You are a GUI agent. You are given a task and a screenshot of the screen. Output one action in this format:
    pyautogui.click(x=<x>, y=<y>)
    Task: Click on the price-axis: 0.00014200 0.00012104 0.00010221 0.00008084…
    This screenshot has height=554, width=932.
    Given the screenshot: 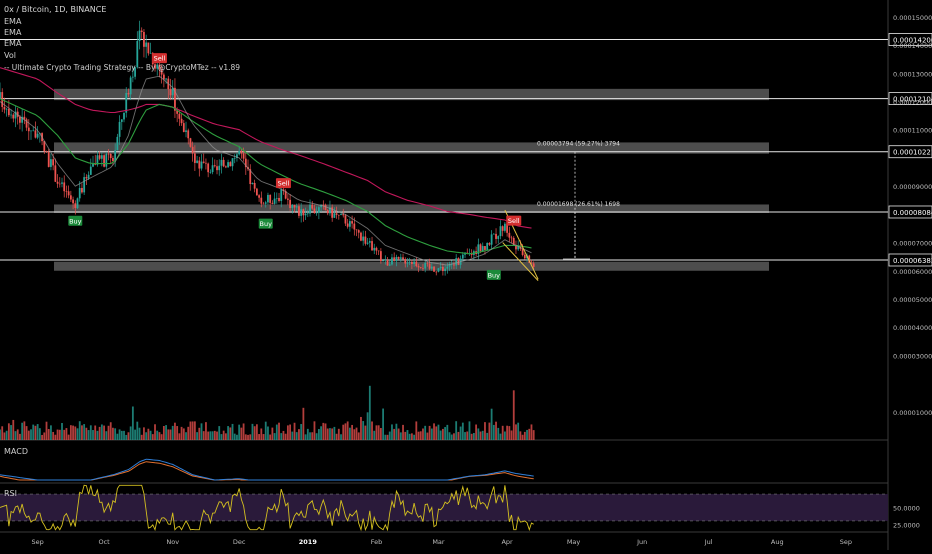 What is the action you would take?
    pyautogui.click(x=910, y=271)
    